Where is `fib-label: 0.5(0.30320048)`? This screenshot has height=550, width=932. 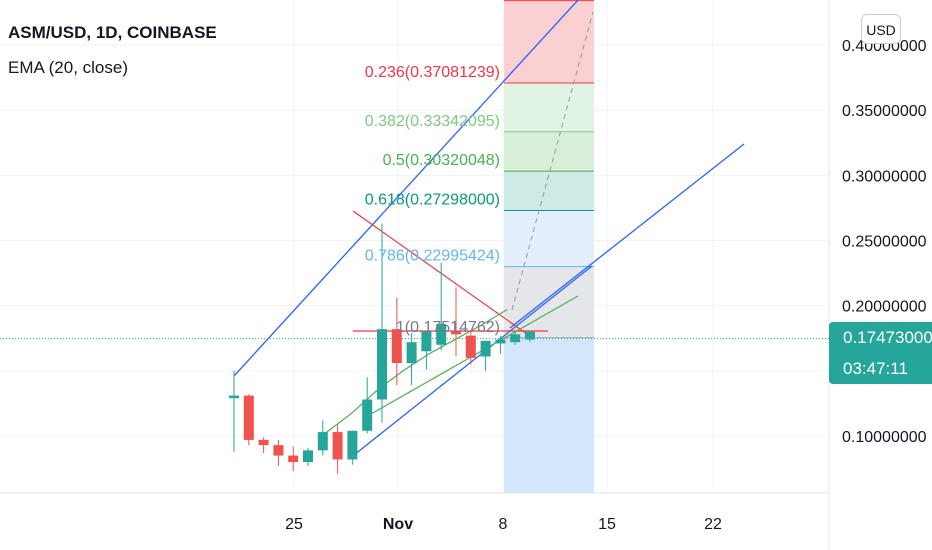
fib-label: 0.5(0.30320048) is located at coordinates (441, 160).